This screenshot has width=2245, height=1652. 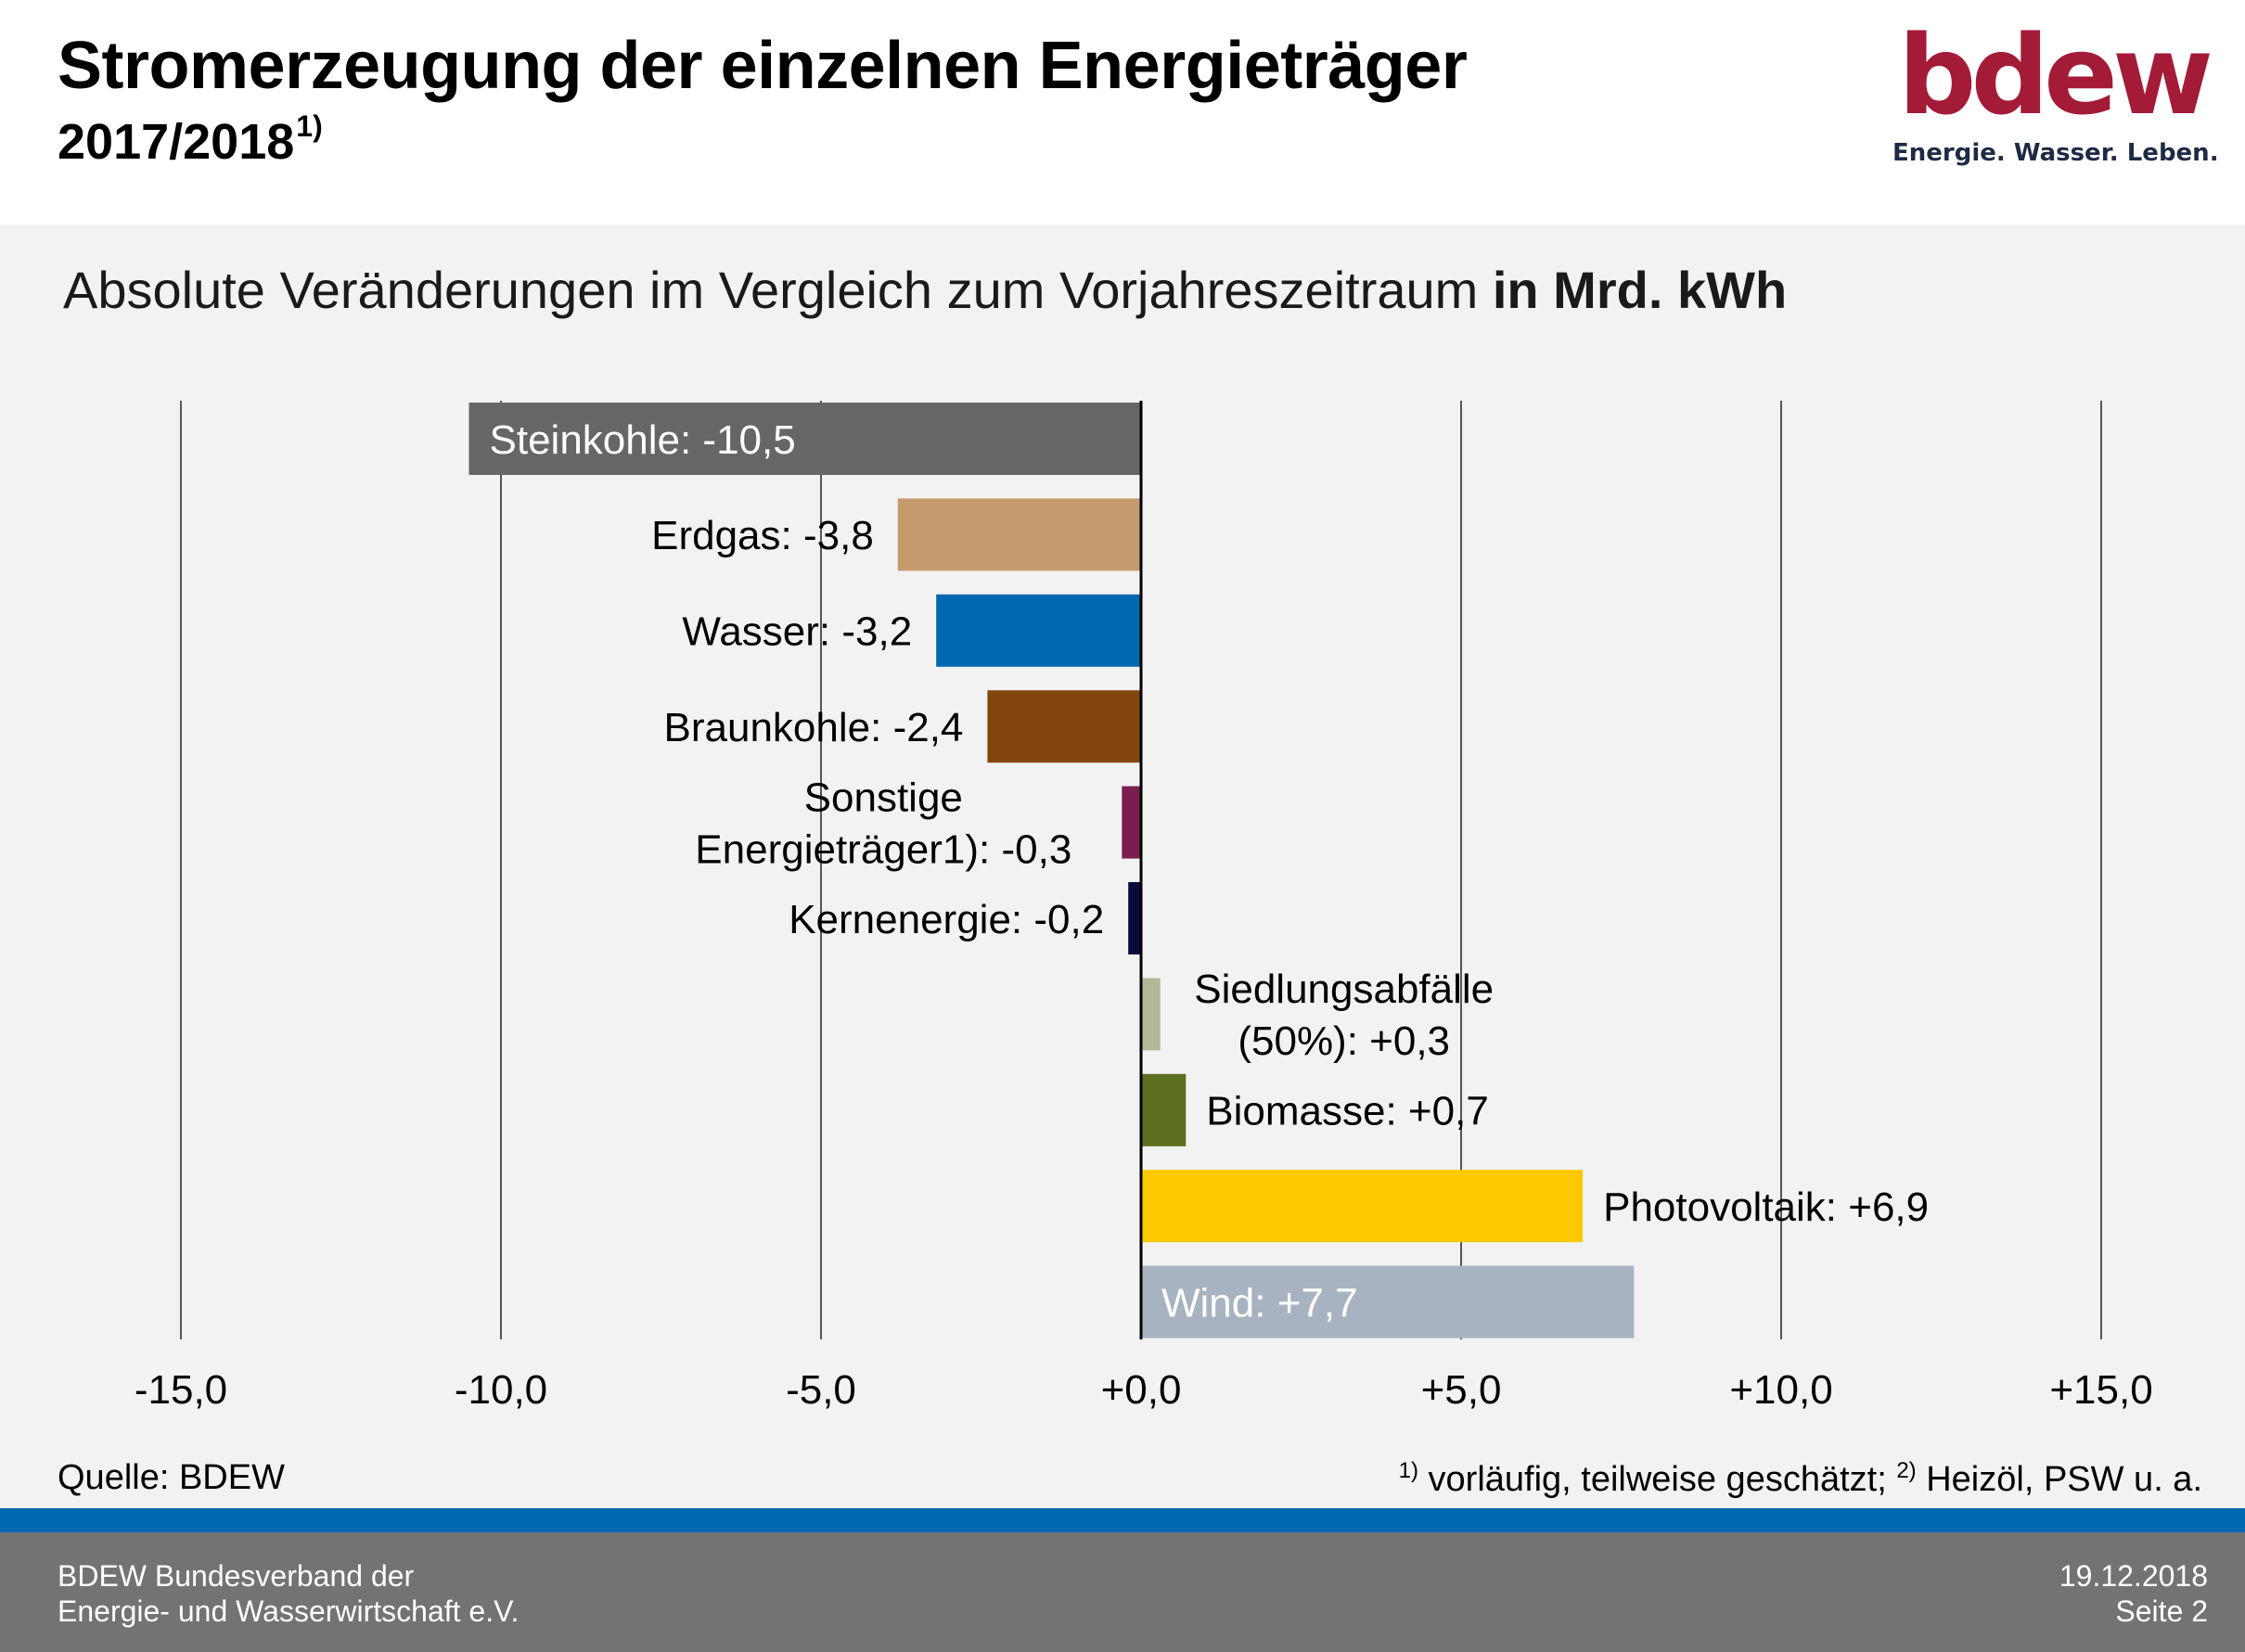 What do you see at coordinates (1408, 1470) in the screenshot?
I see `footnote-mark-1: 1)` at bounding box center [1408, 1470].